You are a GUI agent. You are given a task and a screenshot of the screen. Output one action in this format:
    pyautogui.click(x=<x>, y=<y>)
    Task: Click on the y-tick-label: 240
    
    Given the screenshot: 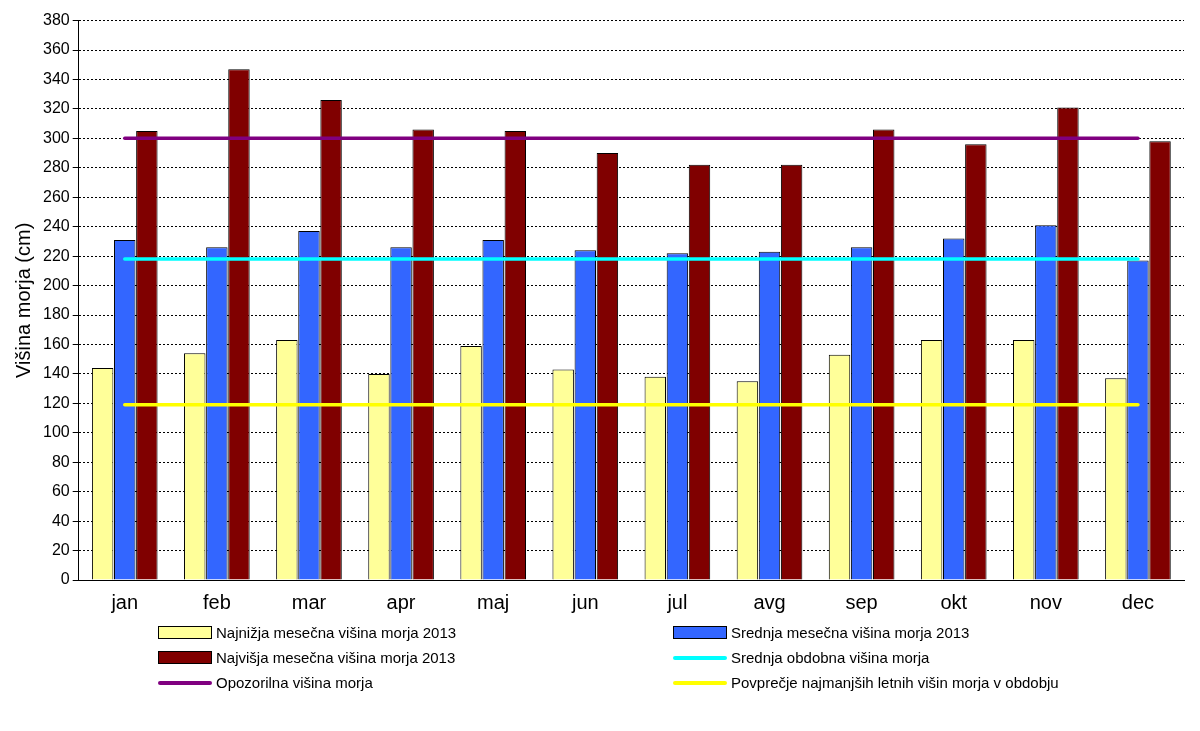 What is the action you would take?
    pyautogui.click(x=56, y=226)
    